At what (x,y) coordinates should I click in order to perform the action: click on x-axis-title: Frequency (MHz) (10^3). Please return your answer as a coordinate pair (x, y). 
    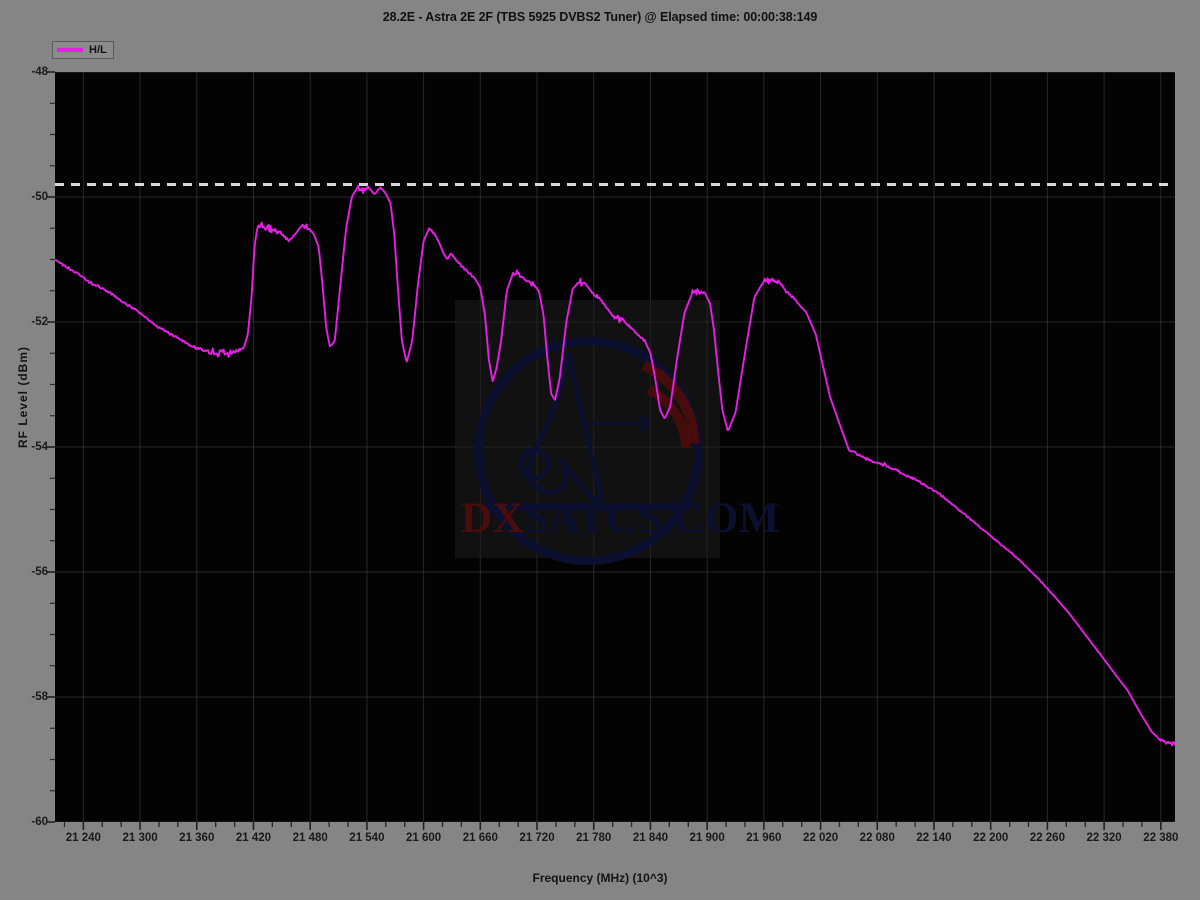
    Looking at the image, I should click on (600, 878).